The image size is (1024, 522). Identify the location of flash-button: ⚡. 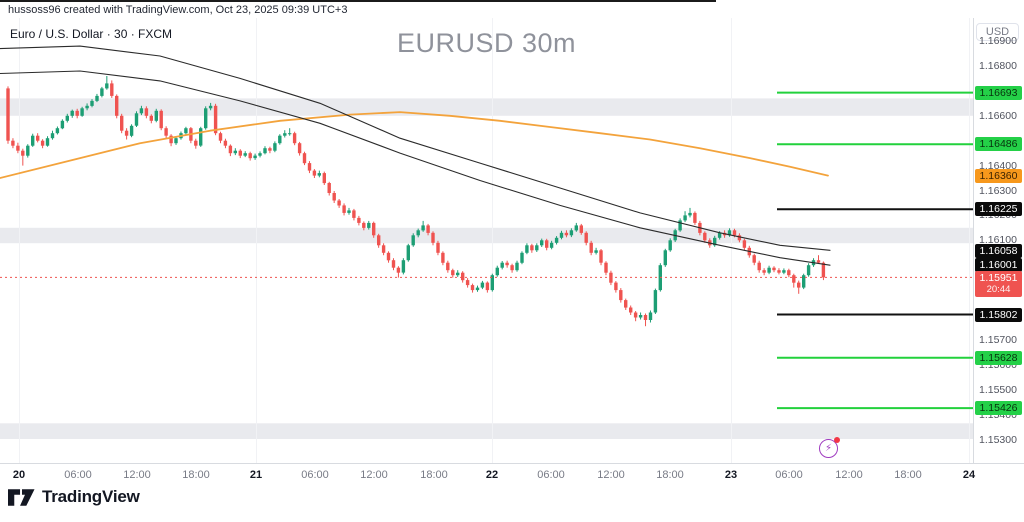
(829, 447).